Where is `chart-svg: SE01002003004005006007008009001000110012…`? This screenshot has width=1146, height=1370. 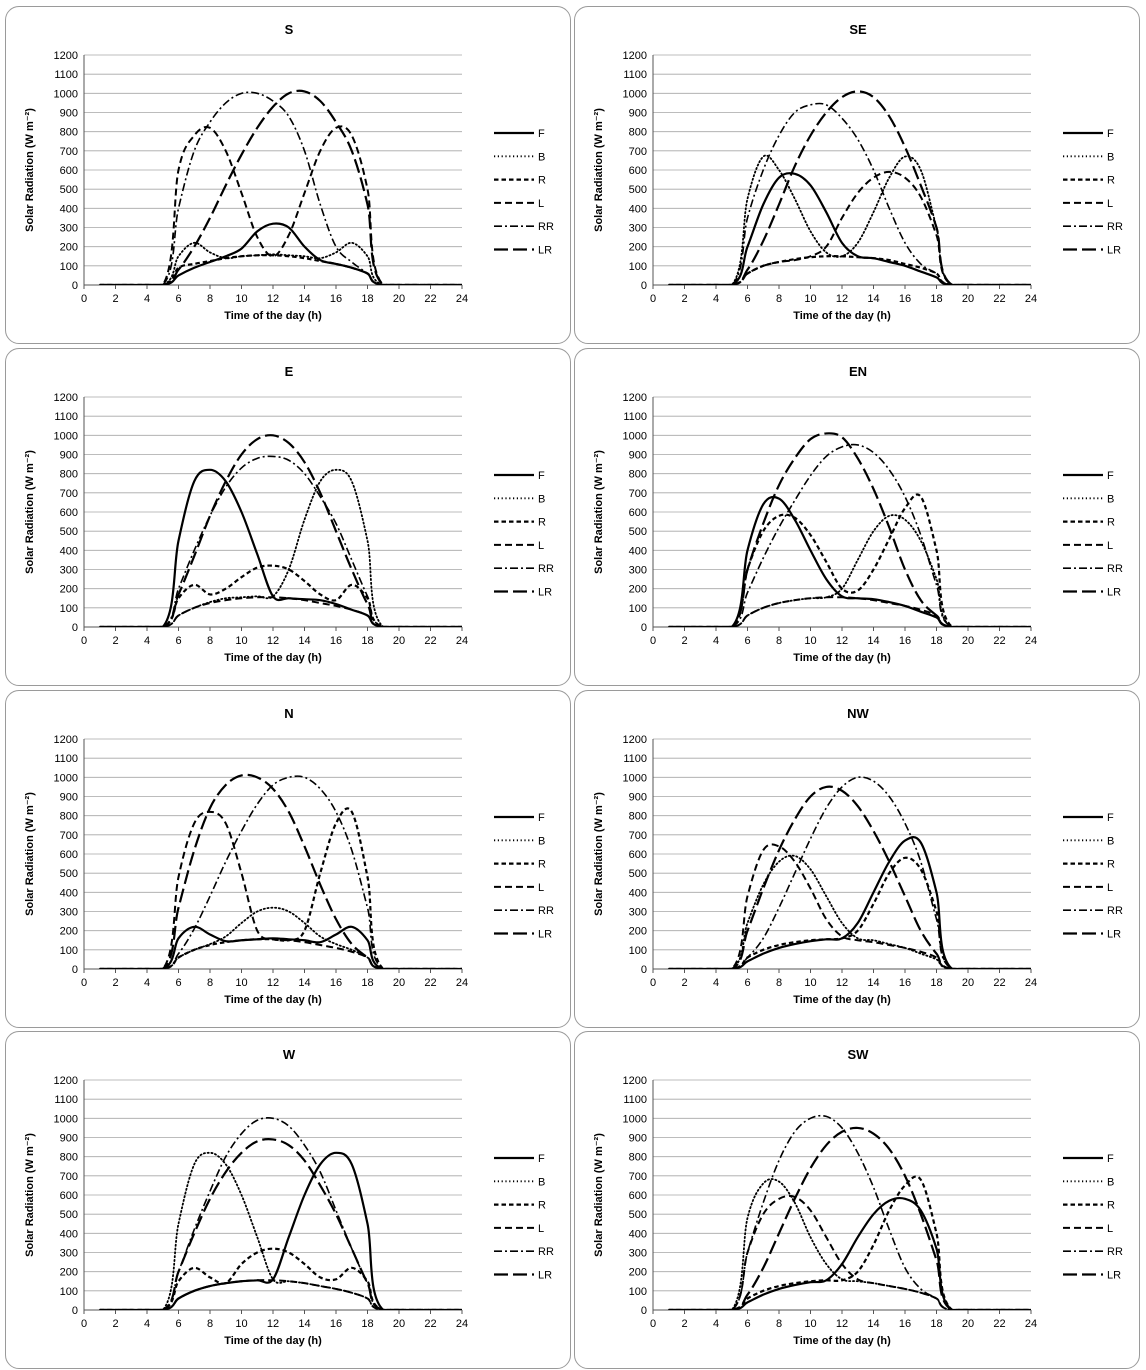
chart-svg: SE01002003004005006007008009001000110012… is located at coordinates (858, 172).